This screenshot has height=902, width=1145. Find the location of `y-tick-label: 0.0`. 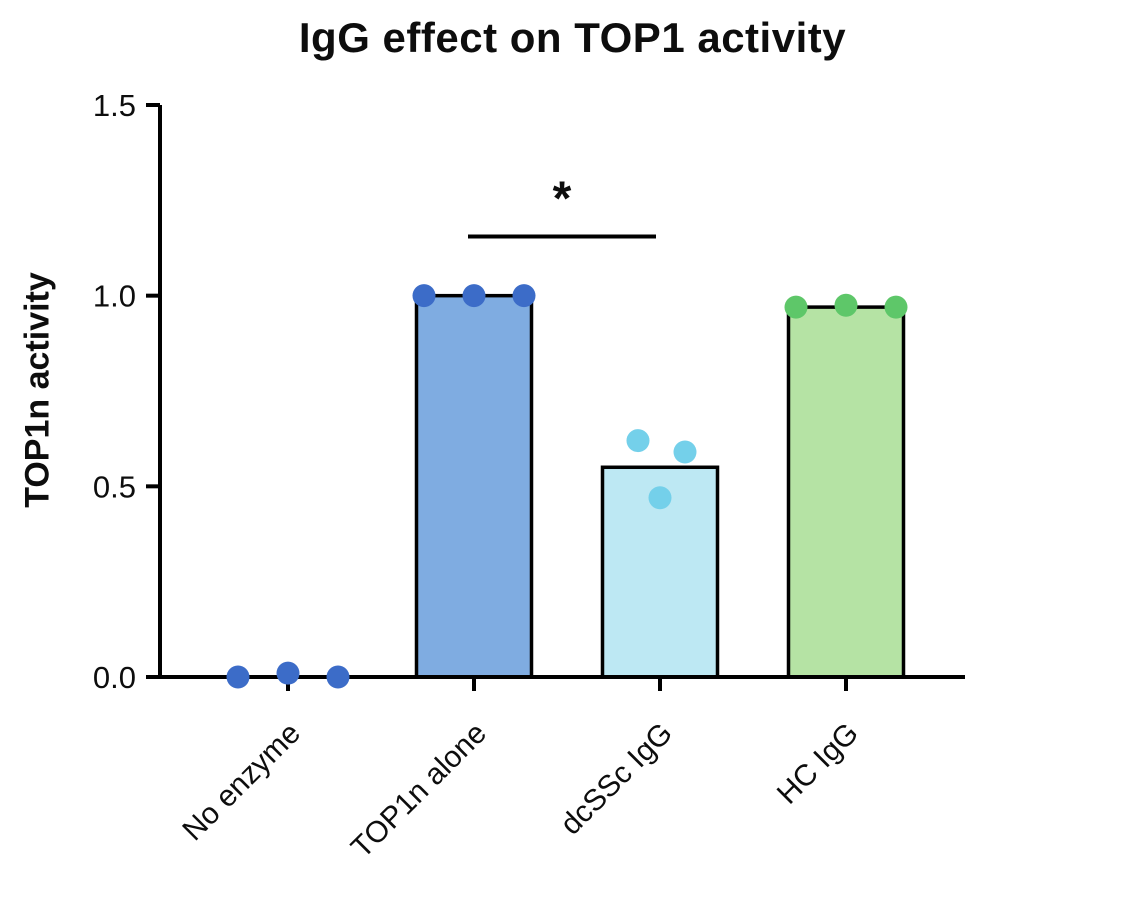

y-tick-label: 0.0 is located at coordinates (114, 677).